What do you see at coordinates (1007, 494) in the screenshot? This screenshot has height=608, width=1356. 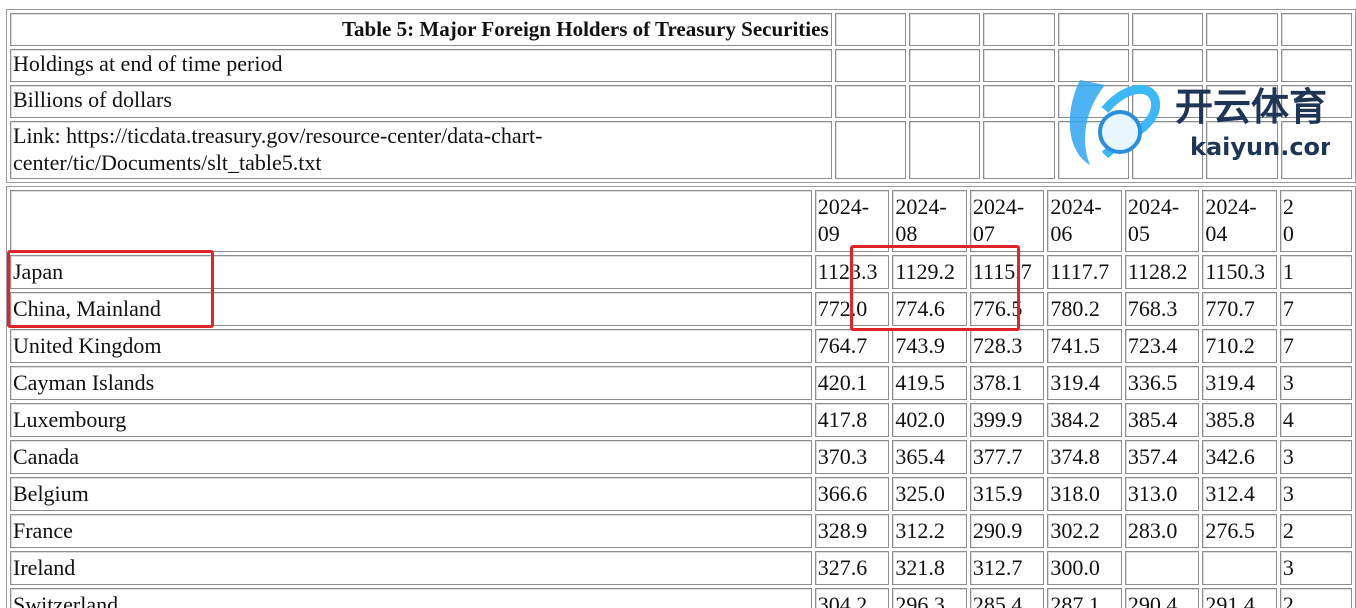 I see `value-cell: 315.9` at bounding box center [1007, 494].